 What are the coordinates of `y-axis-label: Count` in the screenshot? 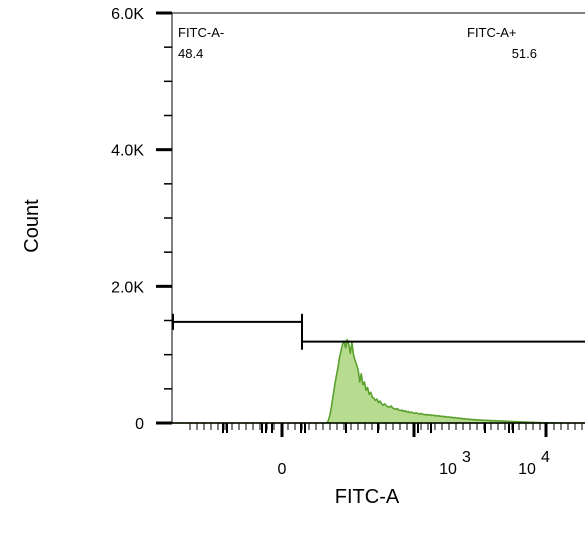 It's located at (32, 226).